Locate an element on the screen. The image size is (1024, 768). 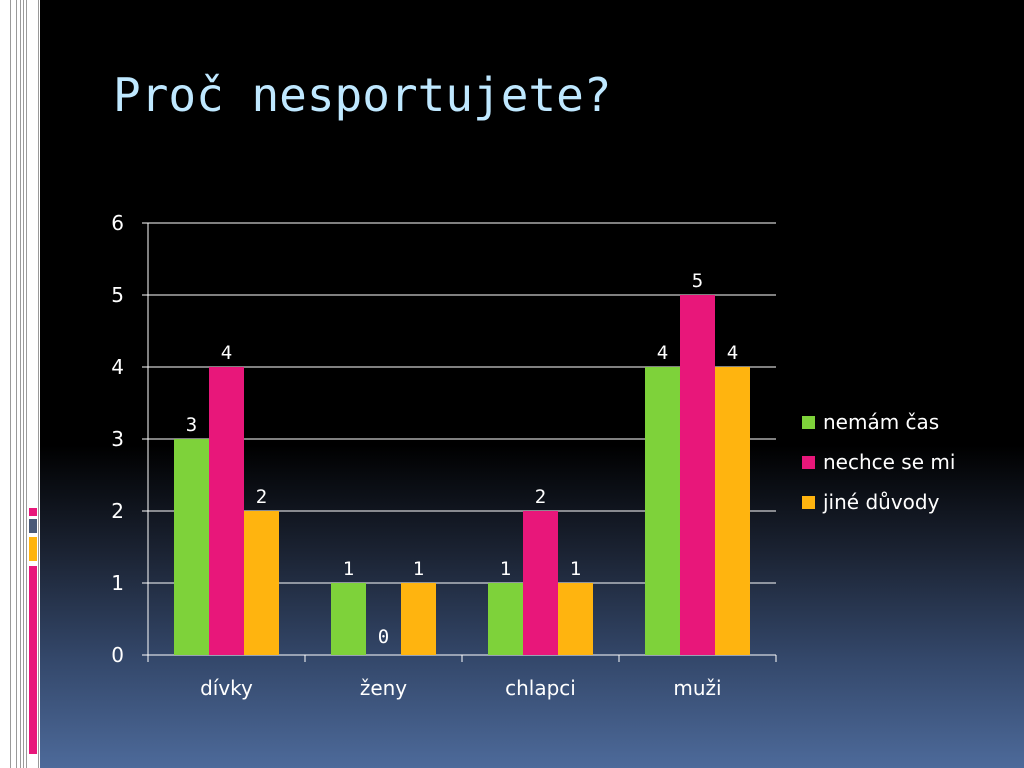
y-tick-label: 4 is located at coordinates (117, 367).